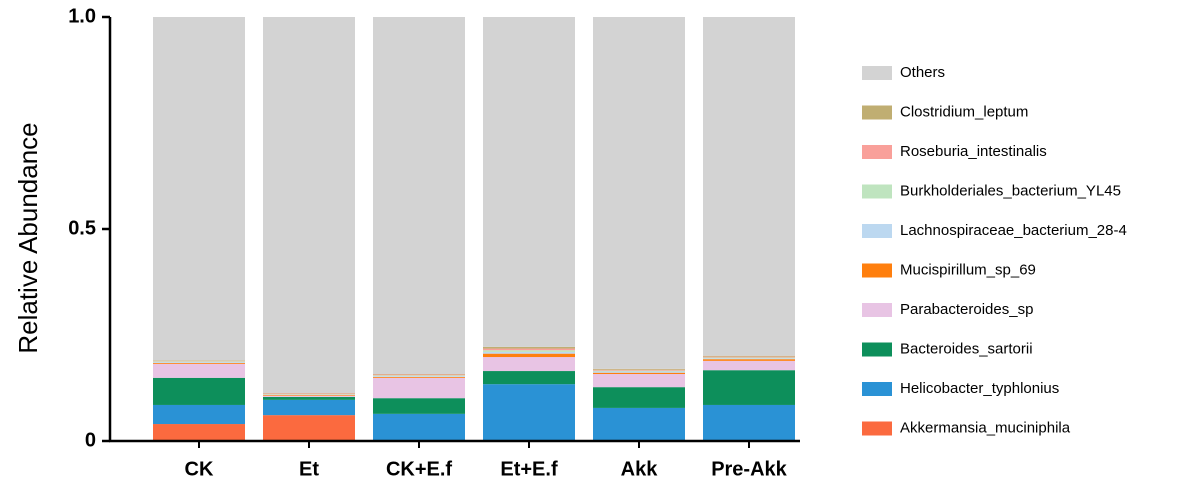 The image size is (1179, 499). What do you see at coordinates (964, 111) in the screenshot?
I see `legend-label: Clostridium_leptum` at bounding box center [964, 111].